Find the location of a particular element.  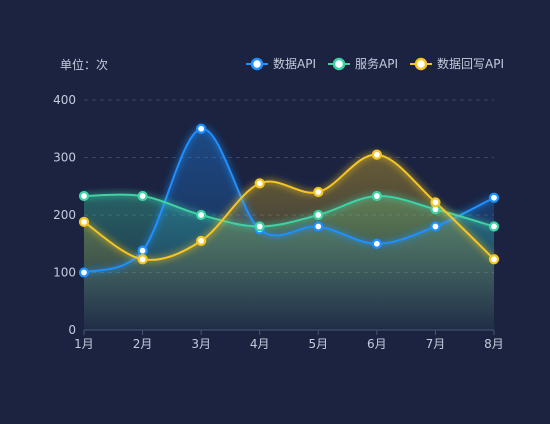

legend-label: 数据回写API is located at coordinates (470, 63).